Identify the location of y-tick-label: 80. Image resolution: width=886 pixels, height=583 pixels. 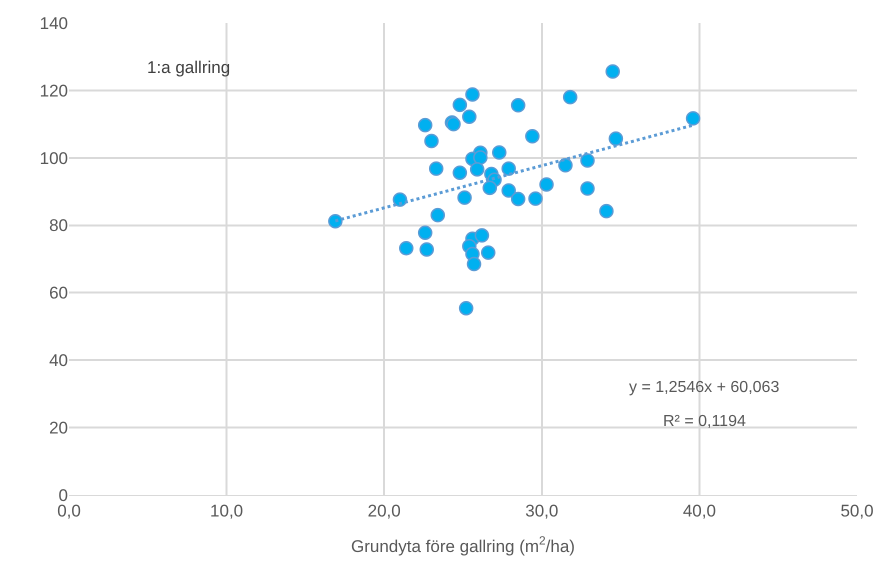
(58, 226).